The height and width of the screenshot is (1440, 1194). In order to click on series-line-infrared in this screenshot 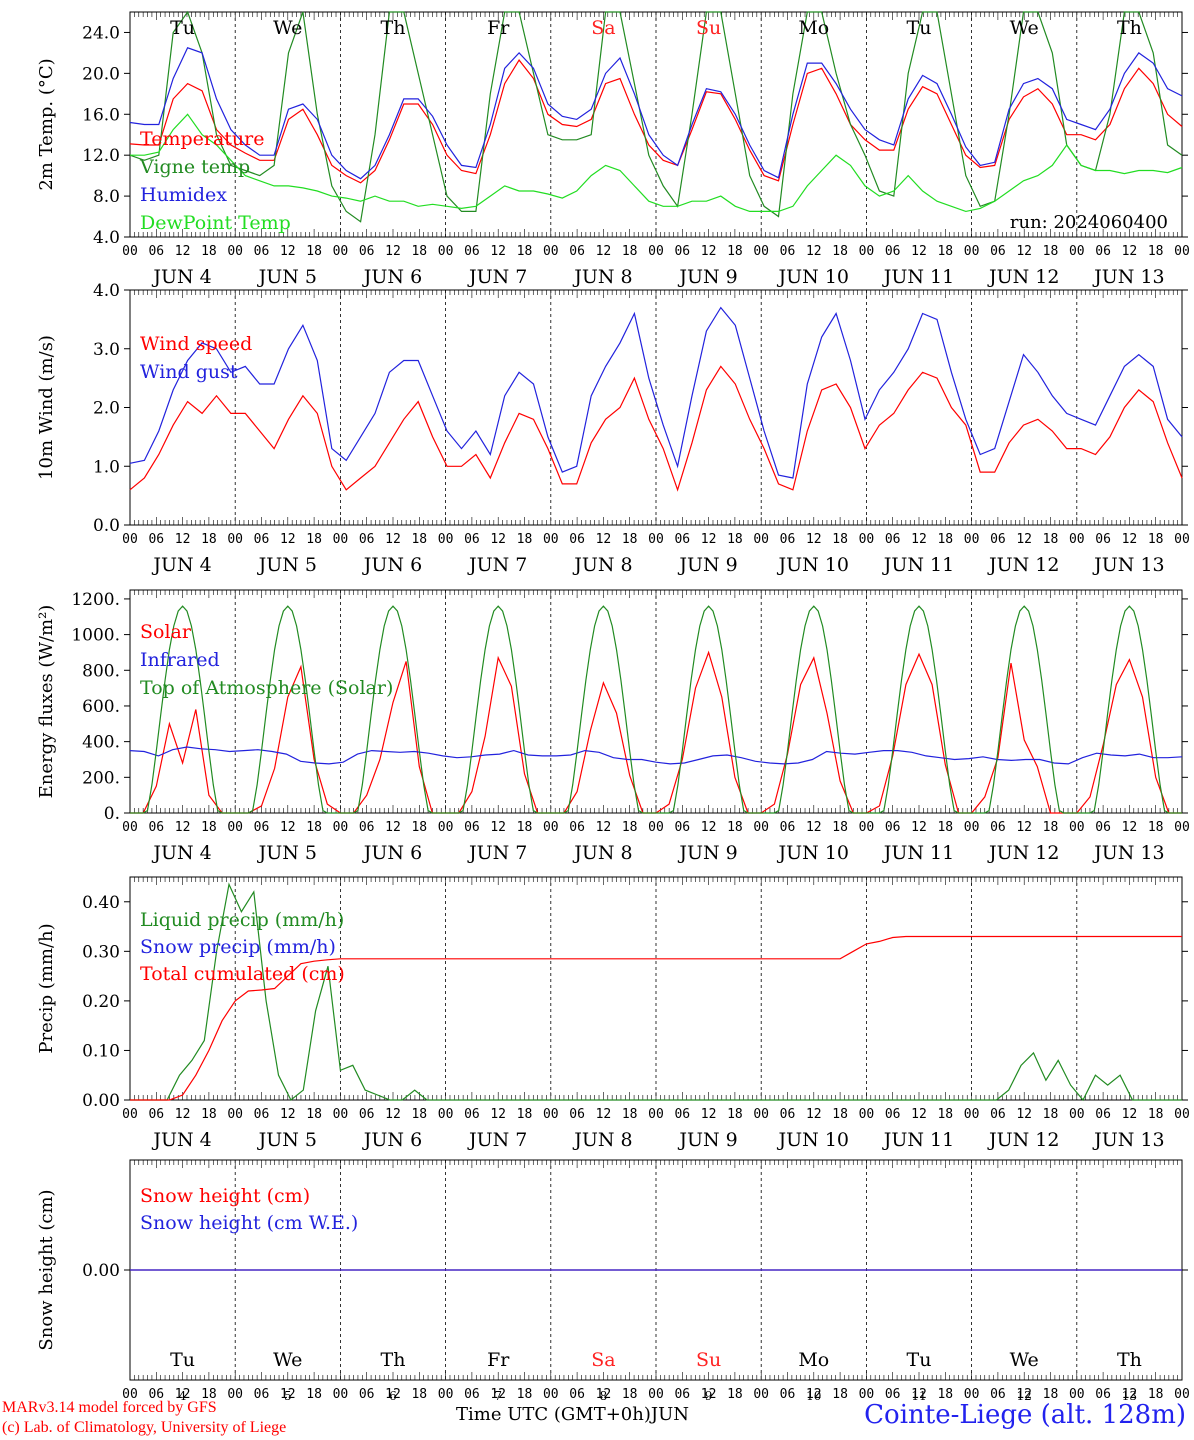, I will do `click(656, 755)`.